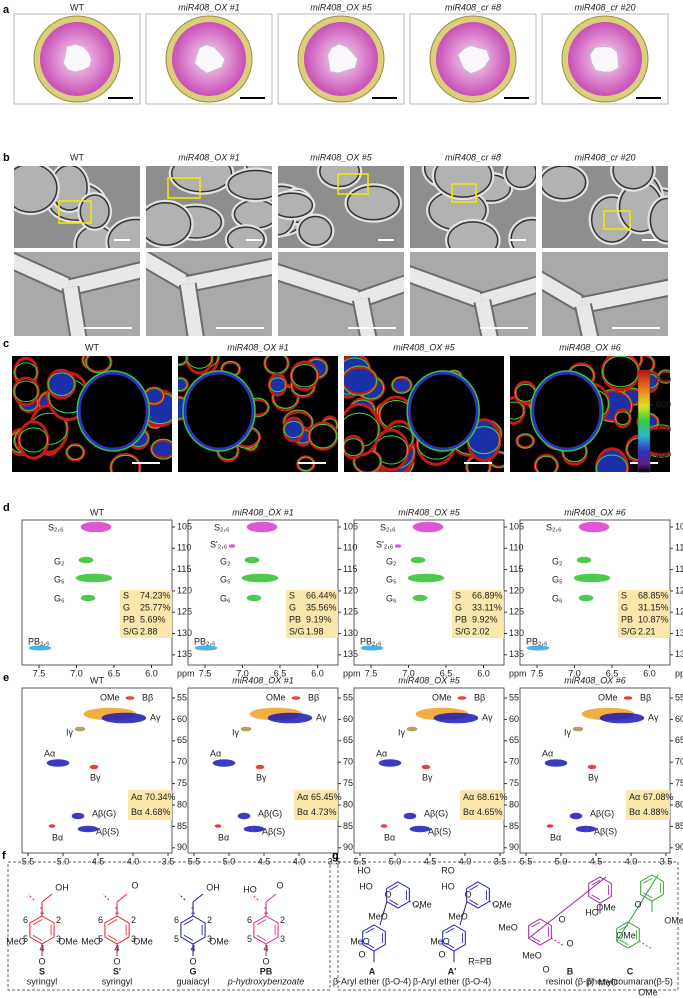 Image resolution: width=683 pixels, height=998 pixels. I want to click on y-tick-label: 110, so click(679, 548).